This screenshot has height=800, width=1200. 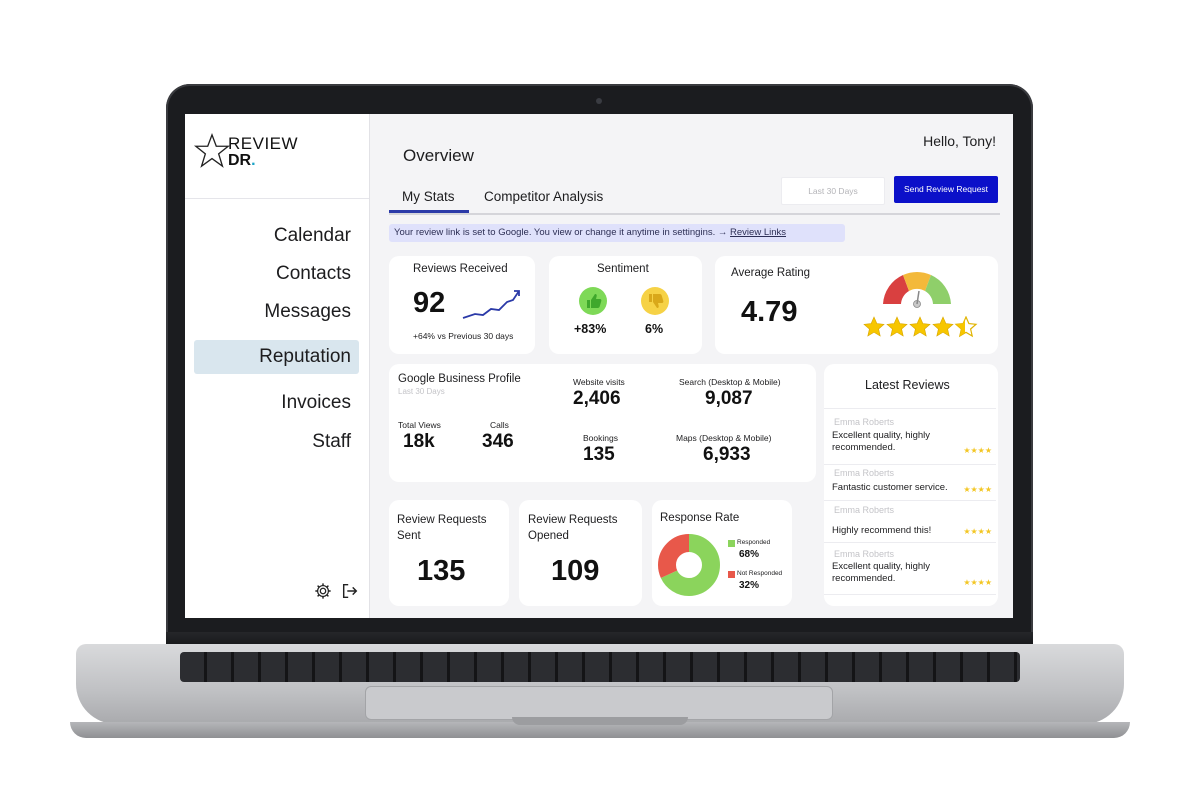 What do you see at coordinates (597, 398) in the screenshot?
I see `website-visits-value: 2,406` at bounding box center [597, 398].